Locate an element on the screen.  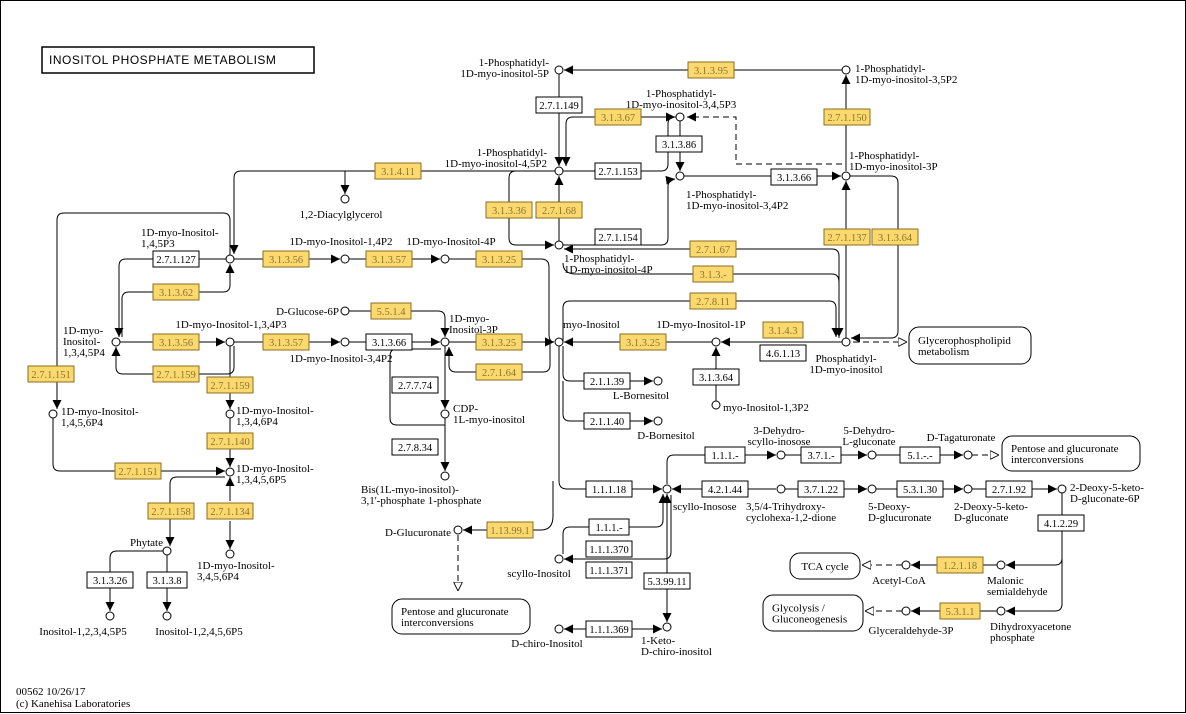
enzyme-box: 2.7.1.67 is located at coordinates (713, 249).